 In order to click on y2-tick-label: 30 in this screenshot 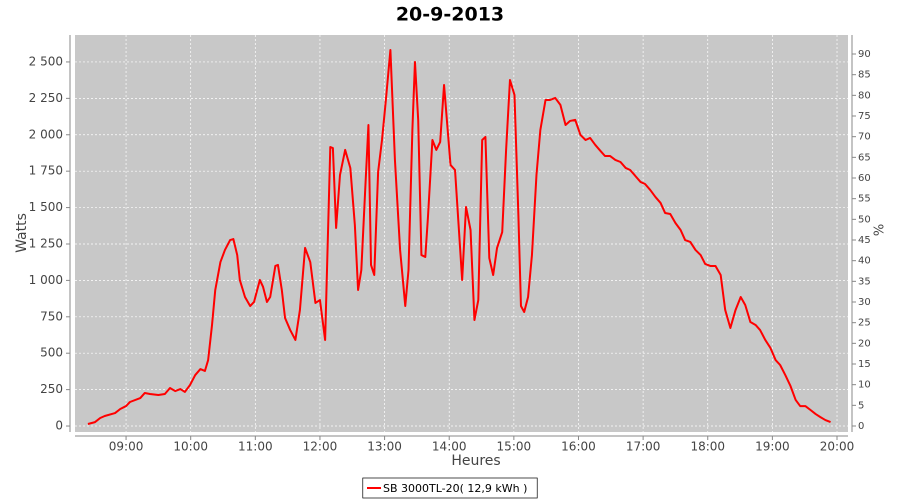, I will do `click(864, 302)`.